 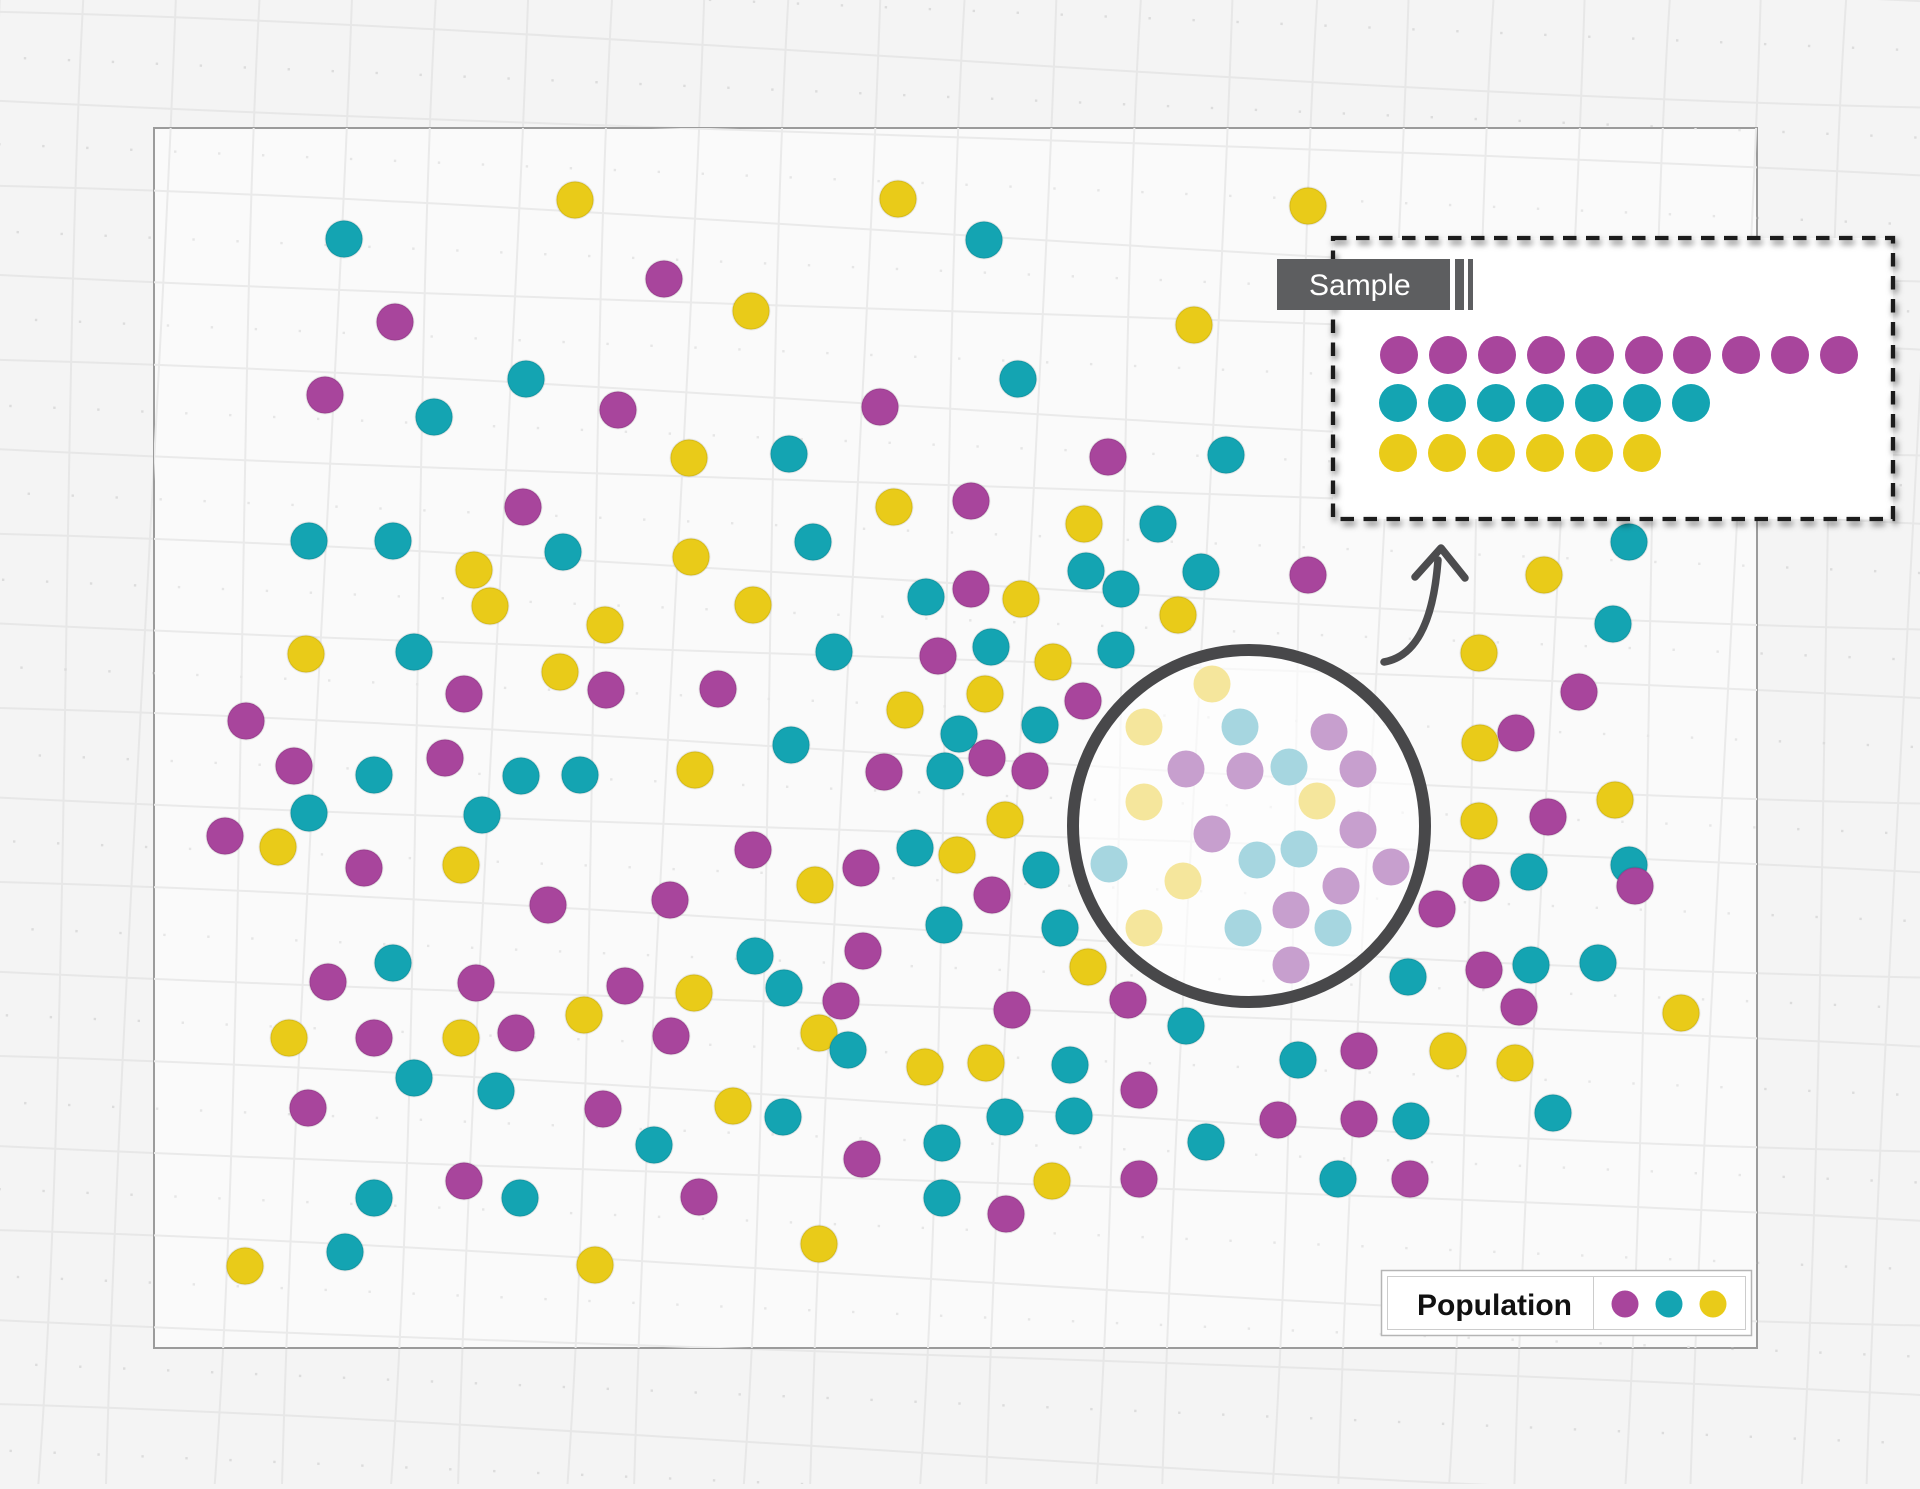 What do you see at coordinates (1360, 285) in the screenshot?
I see `svg-text: Sample` at bounding box center [1360, 285].